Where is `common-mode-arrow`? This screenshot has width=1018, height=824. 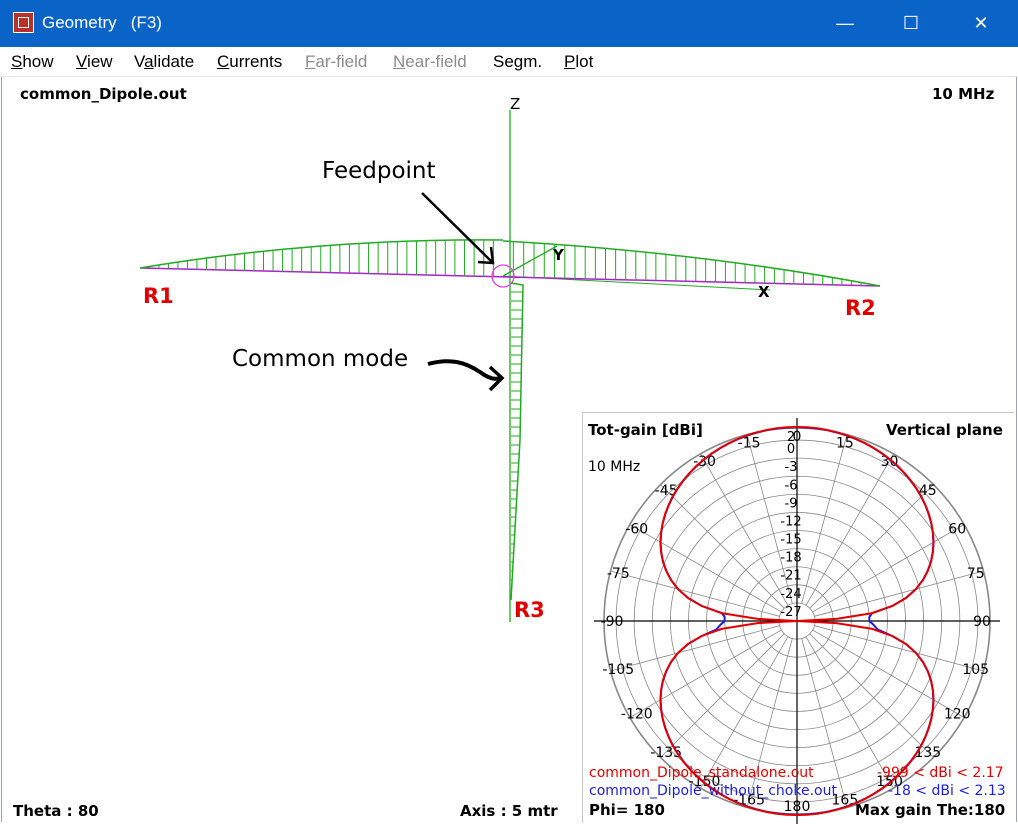
common-mode-arrow is located at coordinates (464, 370).